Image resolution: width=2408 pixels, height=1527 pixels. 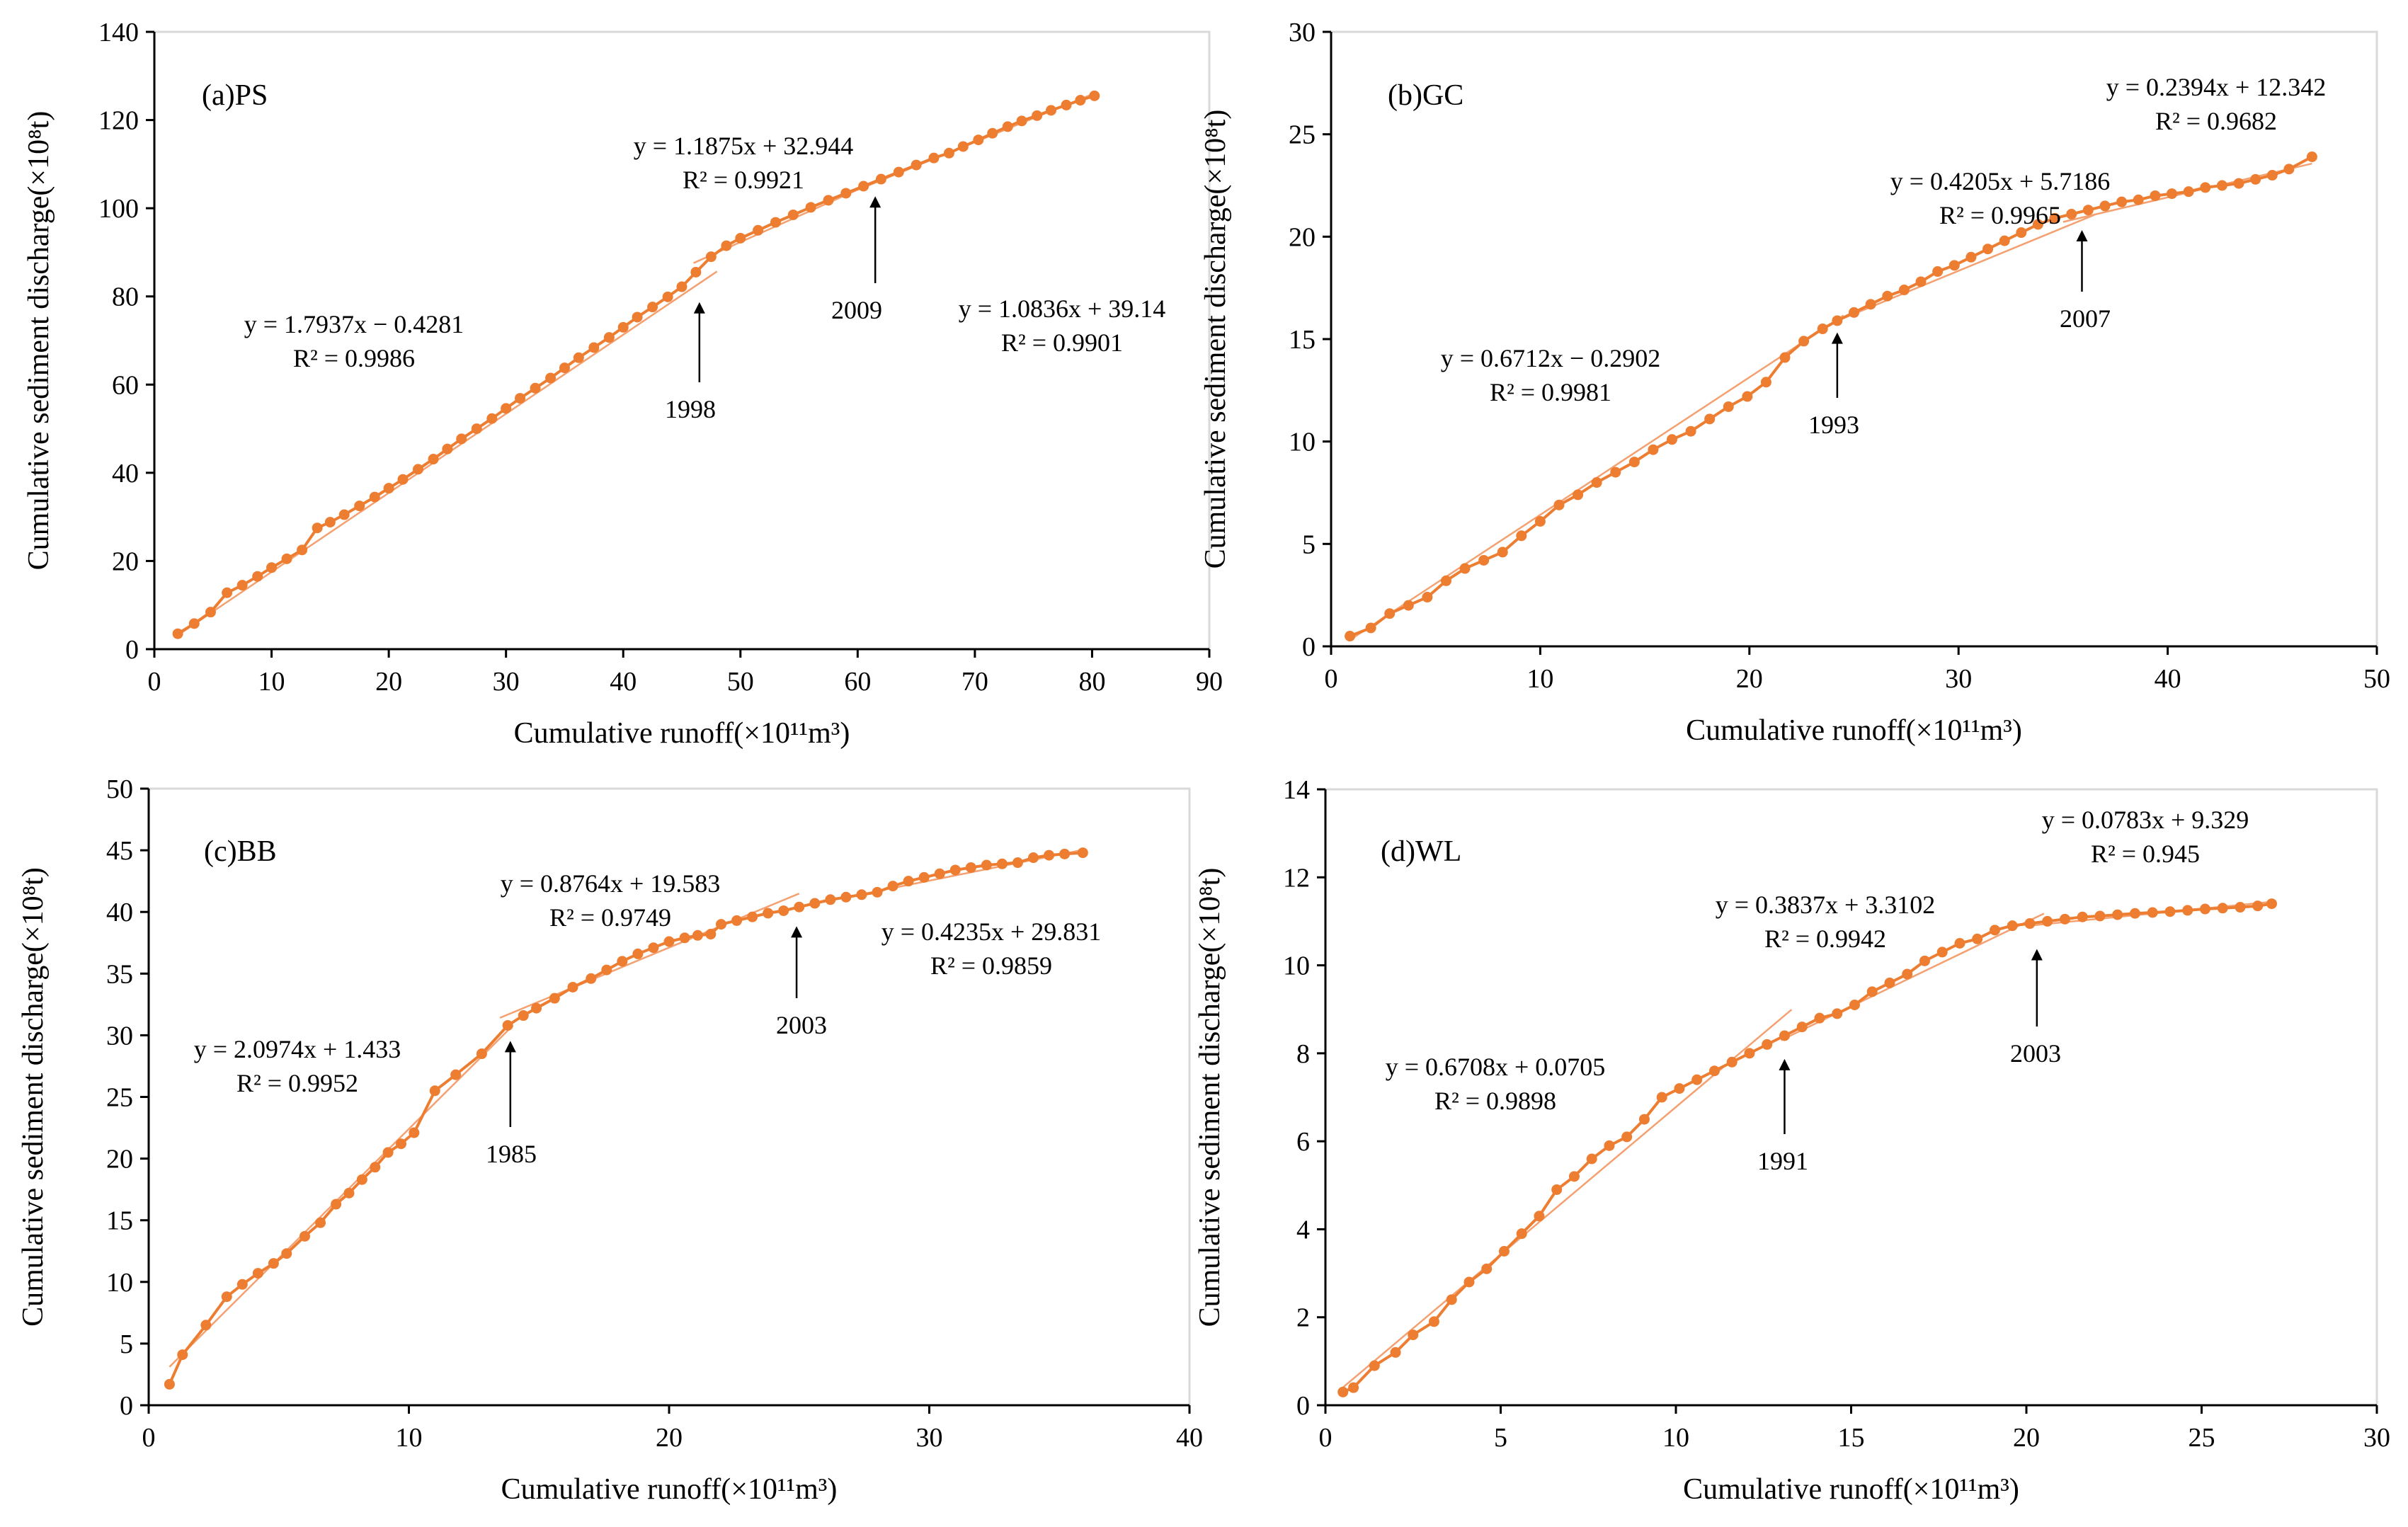 What do you see at coordinates (354, 358) in the screenshot?
I see `fit-r-squared: R² = 0.9986` at bounding box center [354, 358].